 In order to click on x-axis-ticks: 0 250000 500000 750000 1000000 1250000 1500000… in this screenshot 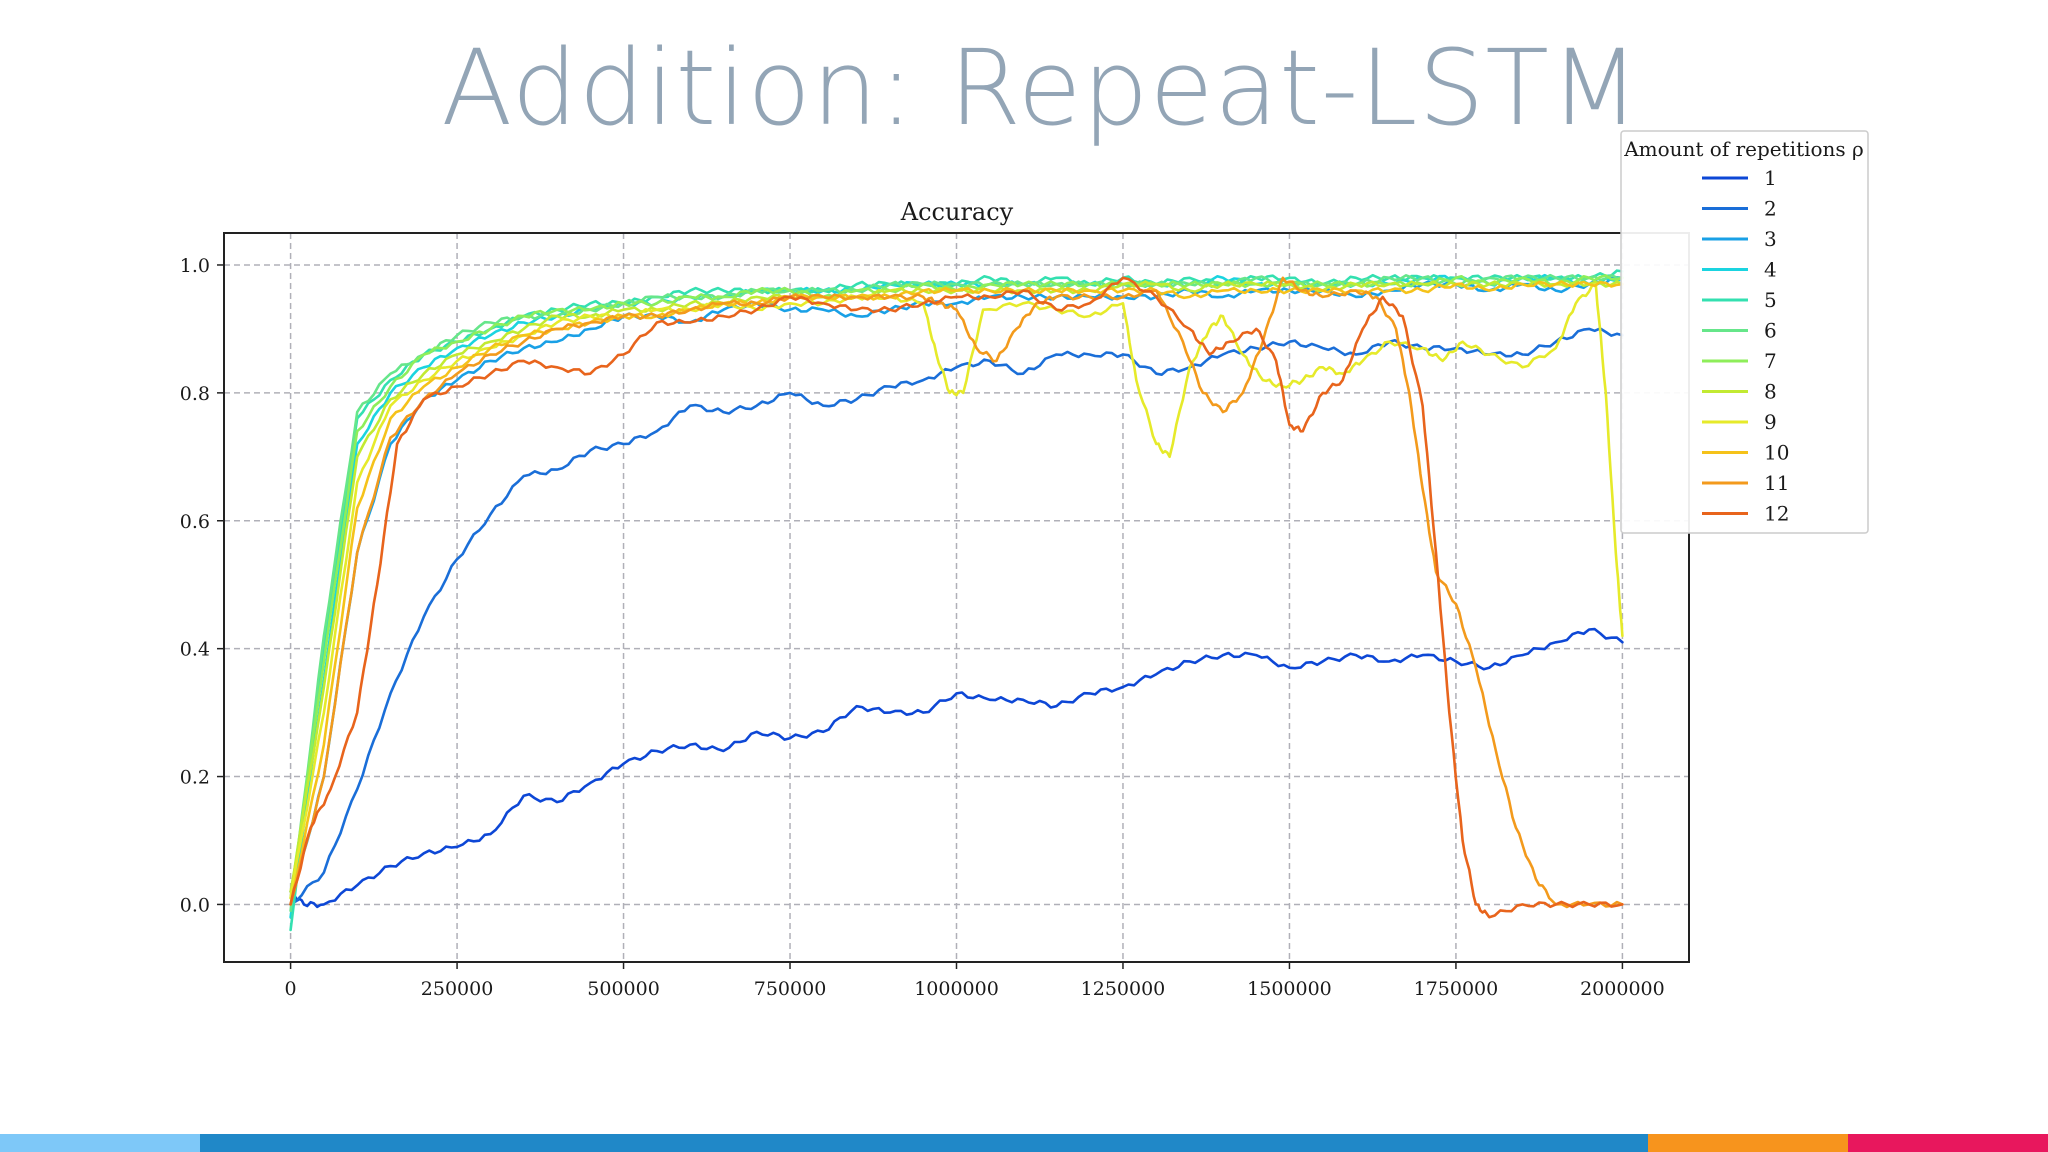, I will do `click(975, 981)`.